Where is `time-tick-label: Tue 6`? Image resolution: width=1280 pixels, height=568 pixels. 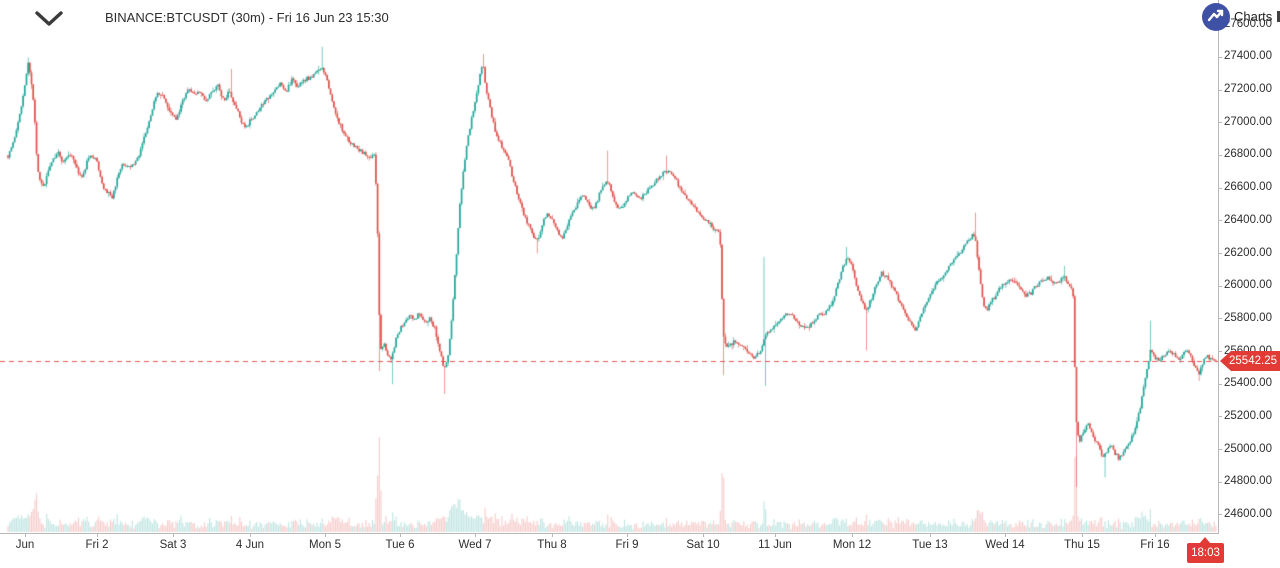 time-tick-label: Tue 6 is located at coordinates (400, 545).